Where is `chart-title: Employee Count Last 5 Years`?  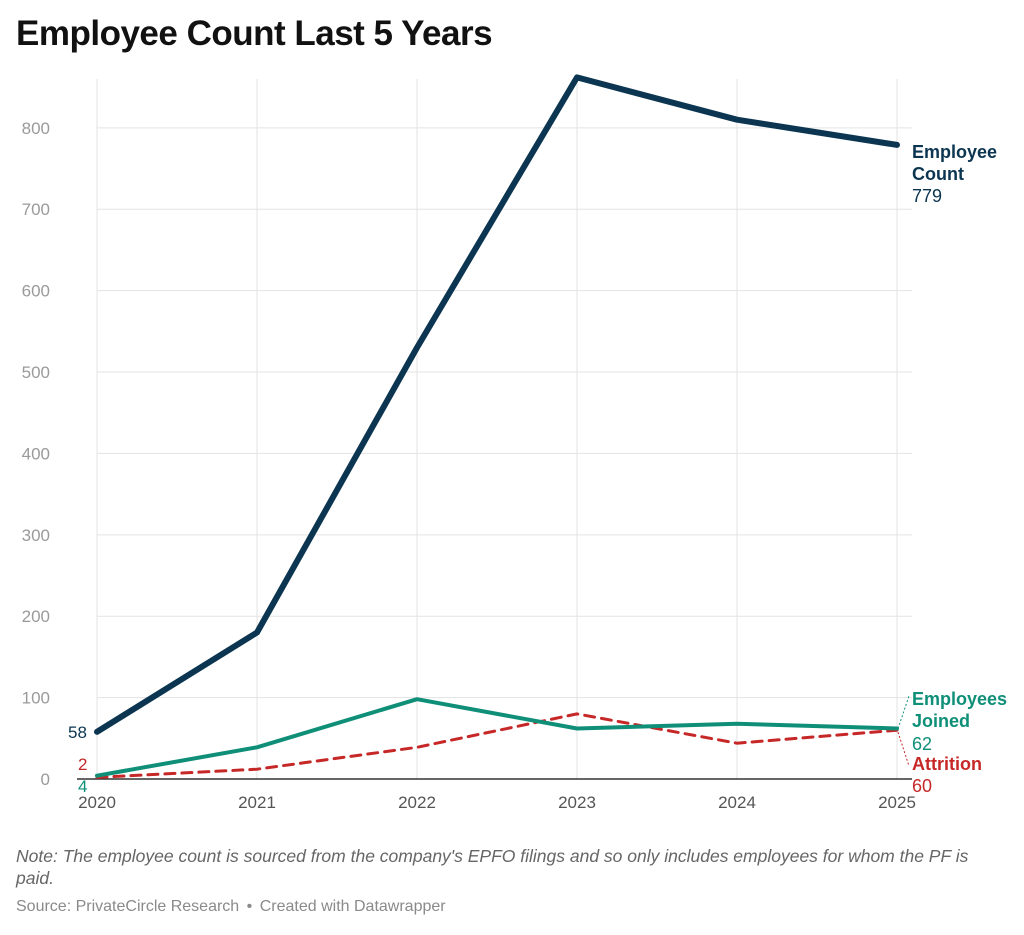 chart-title: Employee Count Last 5 Years is located at coordinates (254, 33).